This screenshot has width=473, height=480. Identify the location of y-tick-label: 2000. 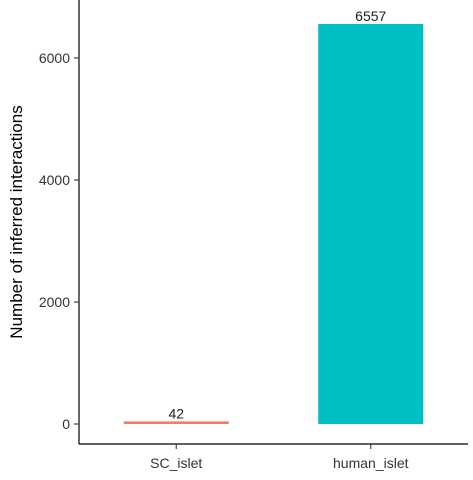
(54, 302).